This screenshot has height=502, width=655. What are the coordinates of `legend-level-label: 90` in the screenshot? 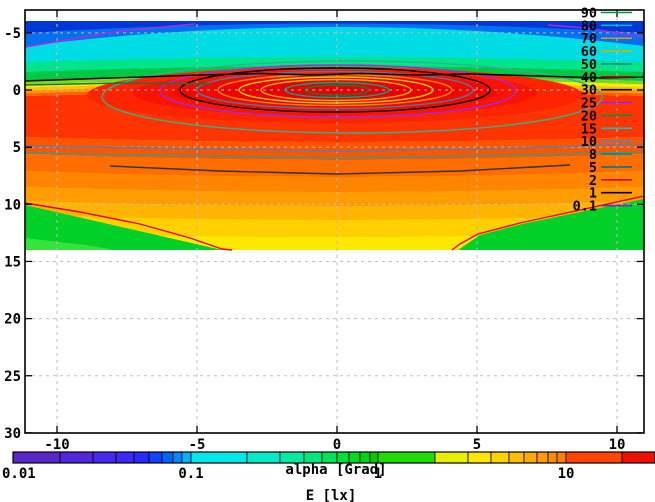 It's located at (589, 14).